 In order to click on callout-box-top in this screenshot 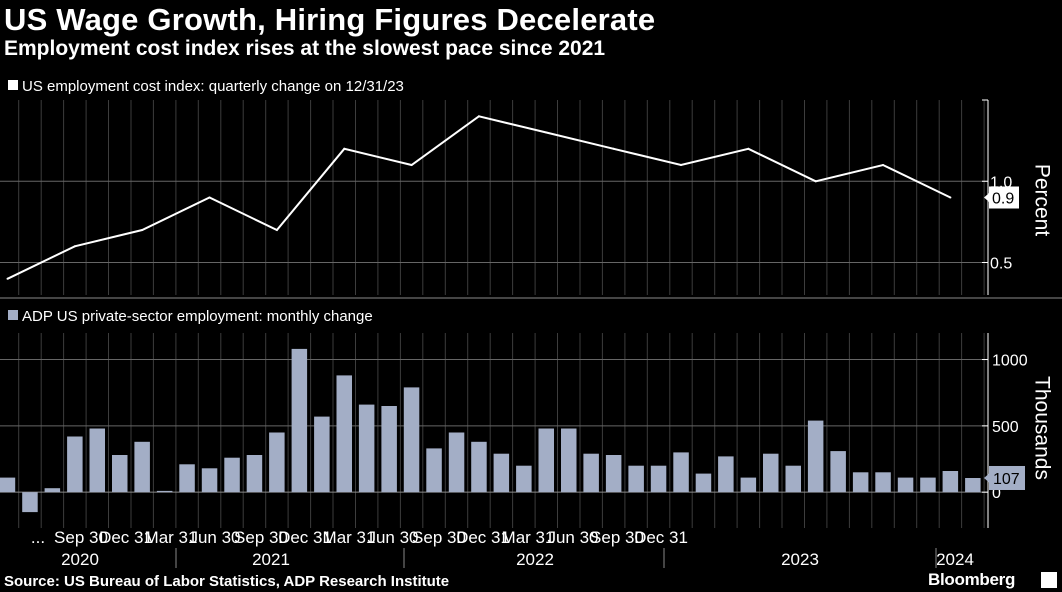, I will do `click(1004, 197)`.